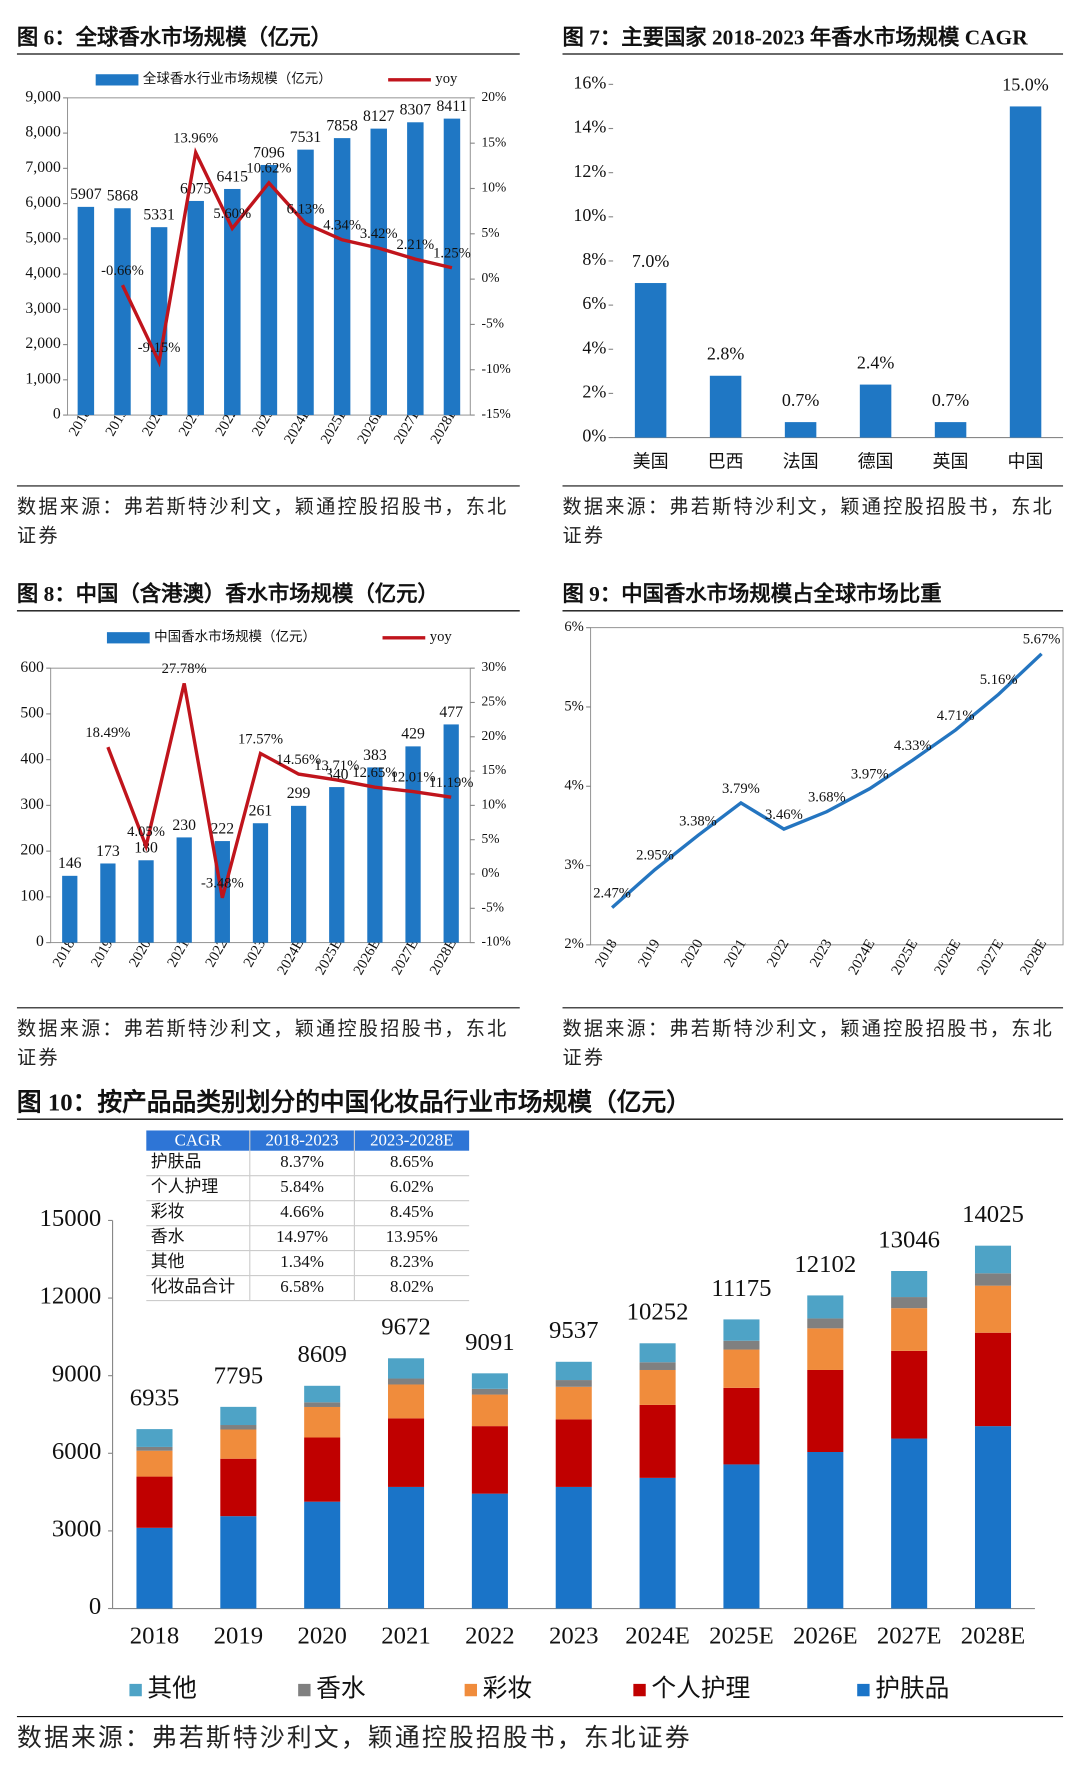 The width and height of the screenshot is (1080, 1766). I want to click on y2-tick-label: 30%, so click(494, 666).